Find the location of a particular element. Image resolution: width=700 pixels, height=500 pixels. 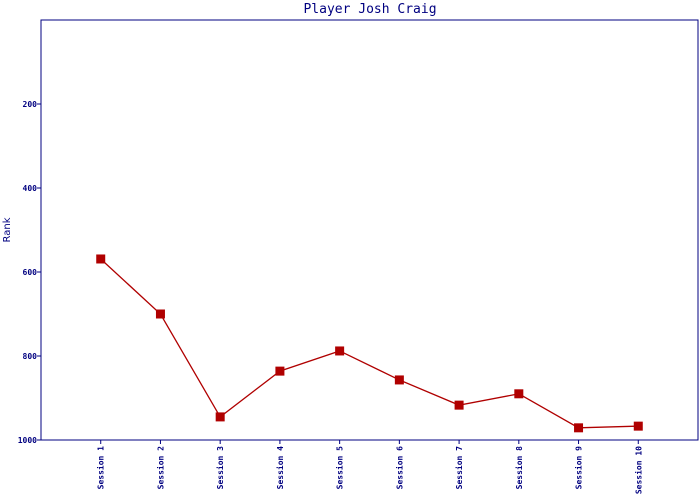

y-axis-label: Rank is located at coordinates (7, 229).